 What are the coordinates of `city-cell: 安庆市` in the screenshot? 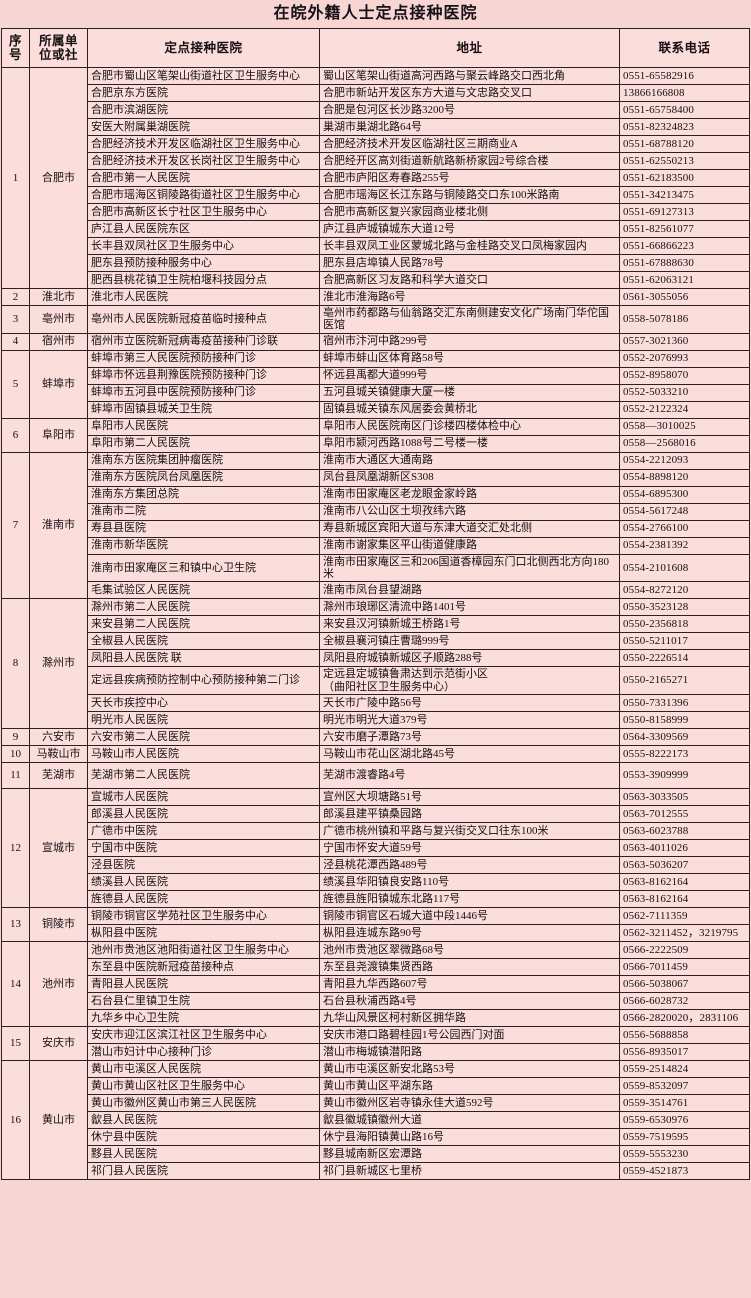 It's located at (58, 1043).